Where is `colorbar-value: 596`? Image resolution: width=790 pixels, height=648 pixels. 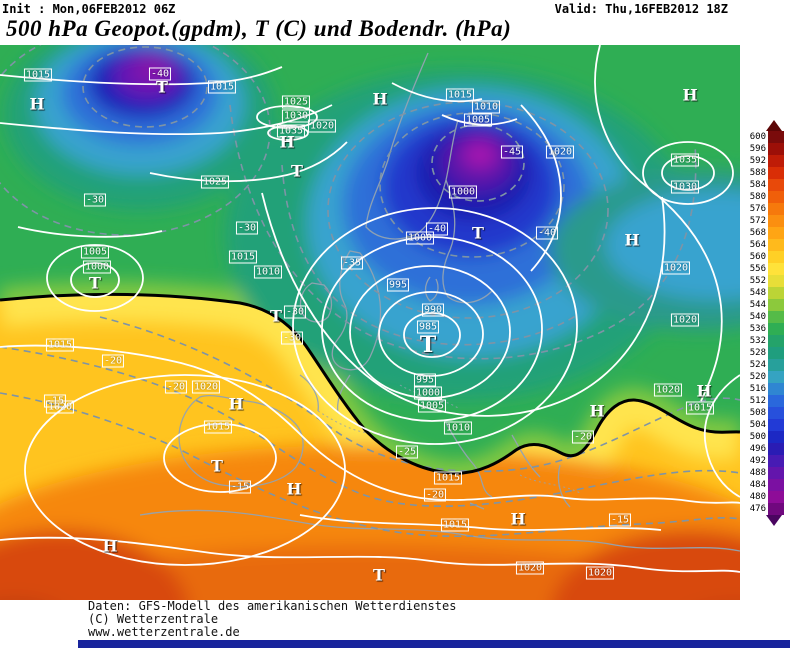 colorbar-value: 596 is located at coordinates (757, 149).